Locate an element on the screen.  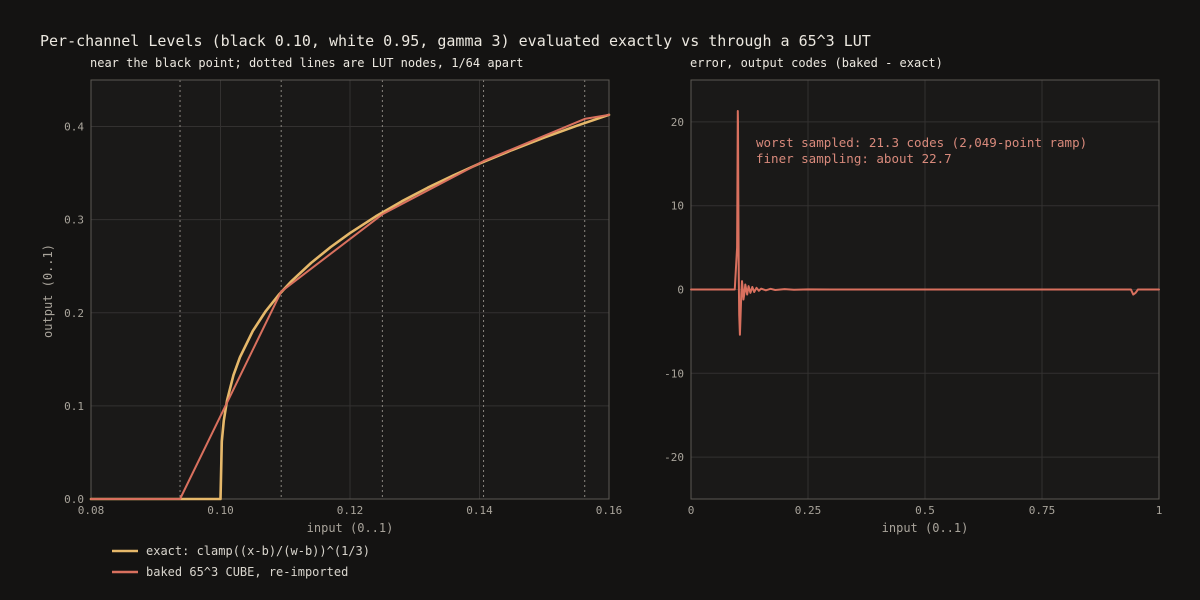
x-tick-label: 1 is located at coordinates (1159, 510).